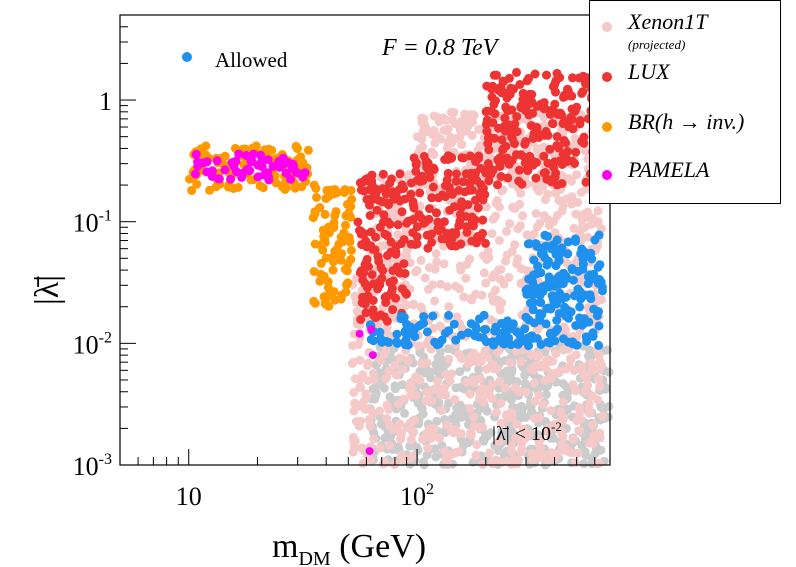 This screenshot has height=567, width=796. Describe the element at coordinates (649, 71) in the screenshot. I see `legend-label: LUX` at that location.